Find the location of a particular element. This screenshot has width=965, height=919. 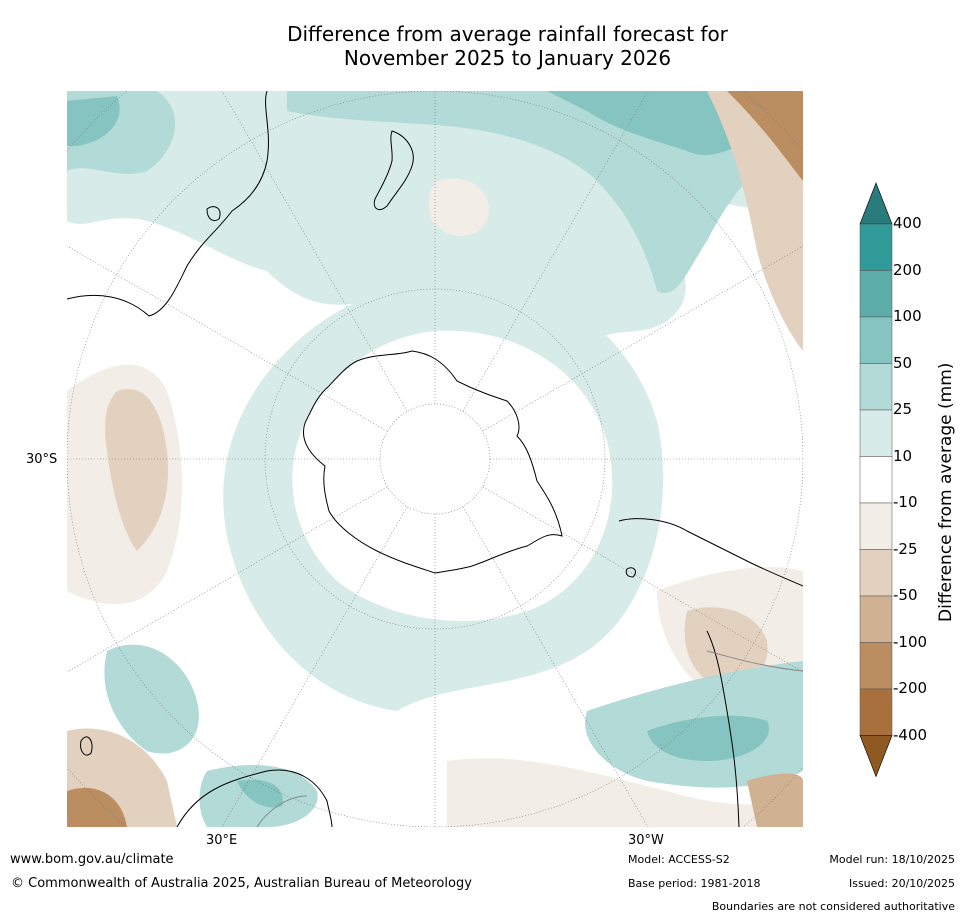

australia-coastline is located at coordinates (168, 204).